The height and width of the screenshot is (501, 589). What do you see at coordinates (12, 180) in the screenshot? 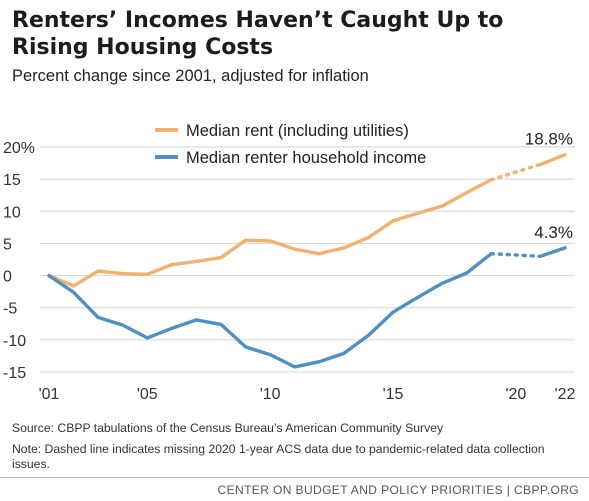
I see `y-tick-label: 15` at bounding box center [12, 180].